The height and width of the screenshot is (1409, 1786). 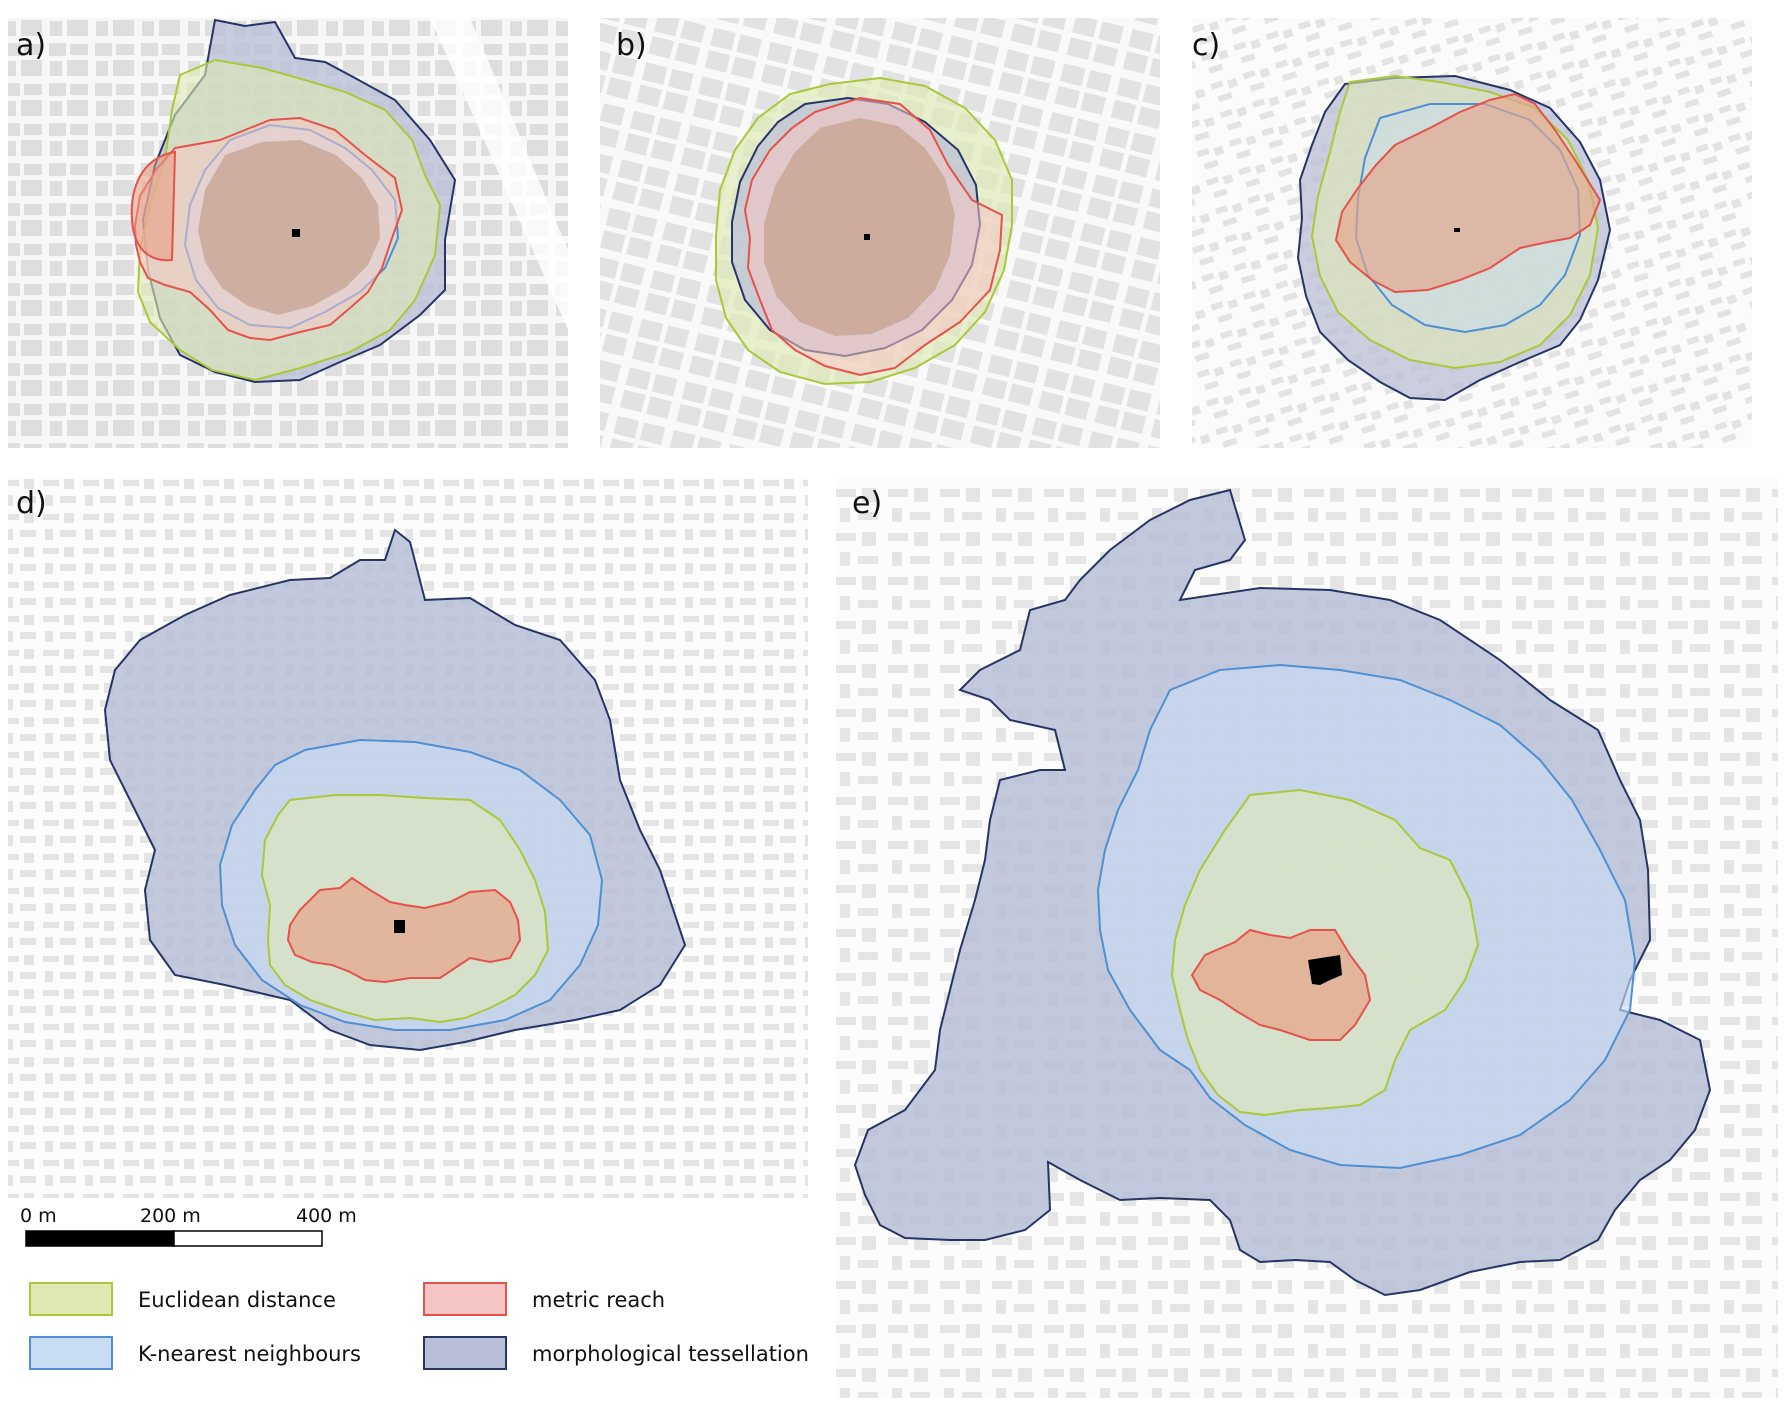 I want to click on panel-c-label: c), so click(x=1206, y=45).